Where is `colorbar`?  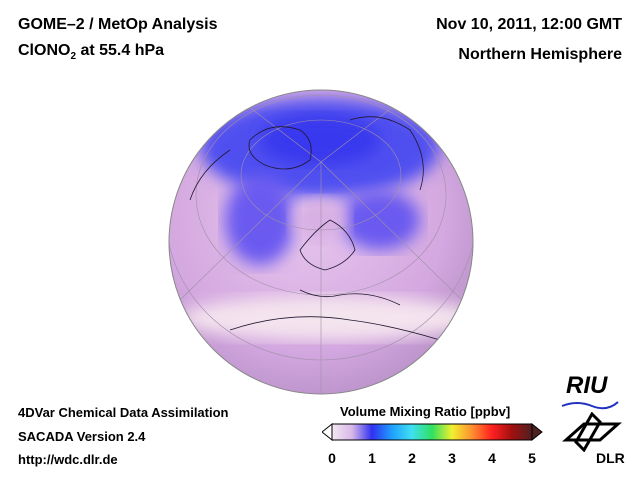
colorbar is located at coordinates (432, 432).